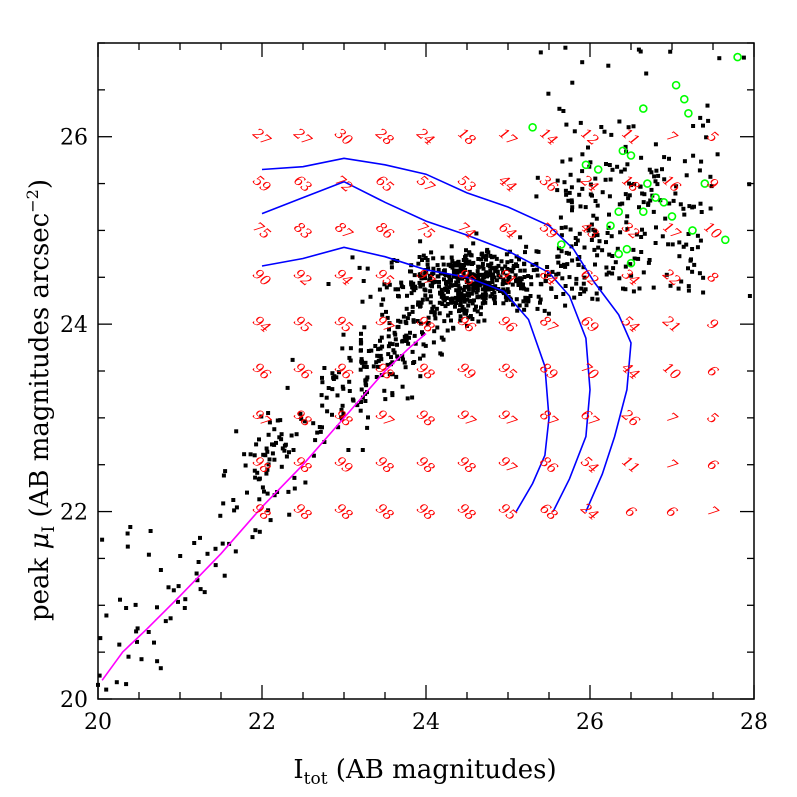 The image size is (797, 797). What do you see at coordinates (302, 231) in the screenshot?
I see `completeness-label: 83` at bounding box center [302, 231].